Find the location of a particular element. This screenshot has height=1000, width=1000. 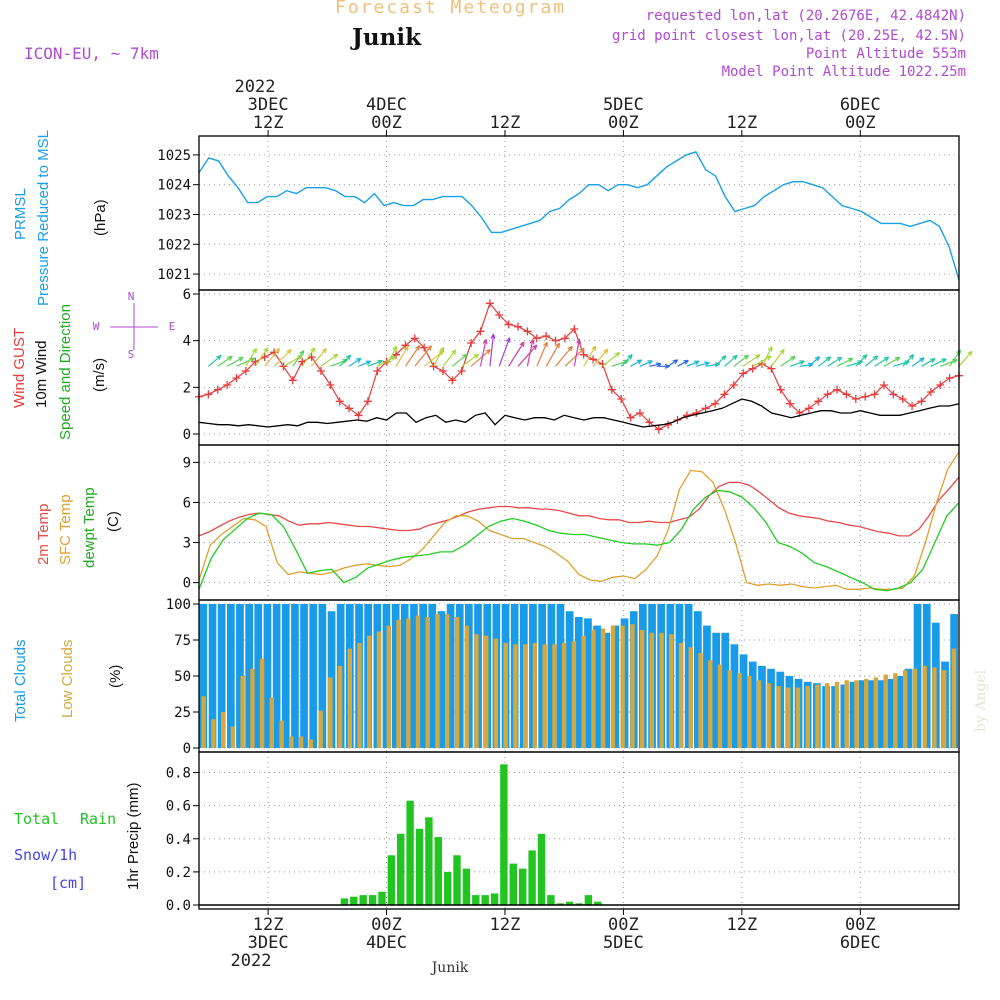

bottom-axis-date: 5DEC is located at coordinates (623, 943).